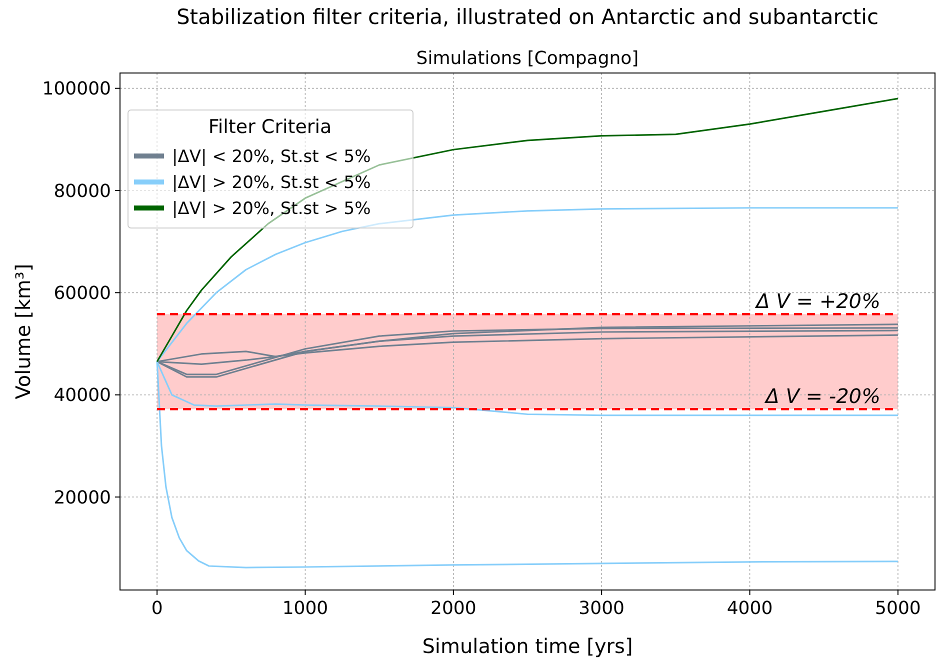  What do you see at coordinates (817, 301) in the screenshot?
I see `annotation: Δ V = +20%` at bounding box center [817, 301].